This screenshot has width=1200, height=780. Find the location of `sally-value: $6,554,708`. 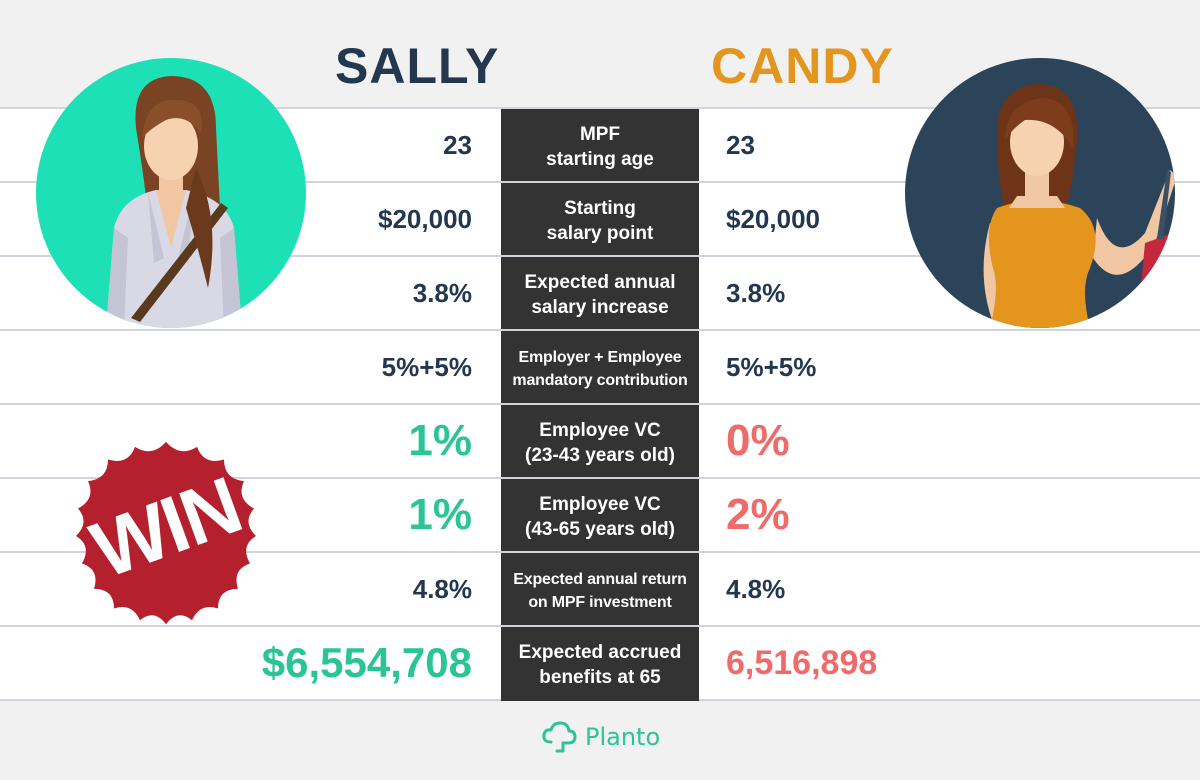

sally-value: $6,554,708 is located at coordinates (366, 662).